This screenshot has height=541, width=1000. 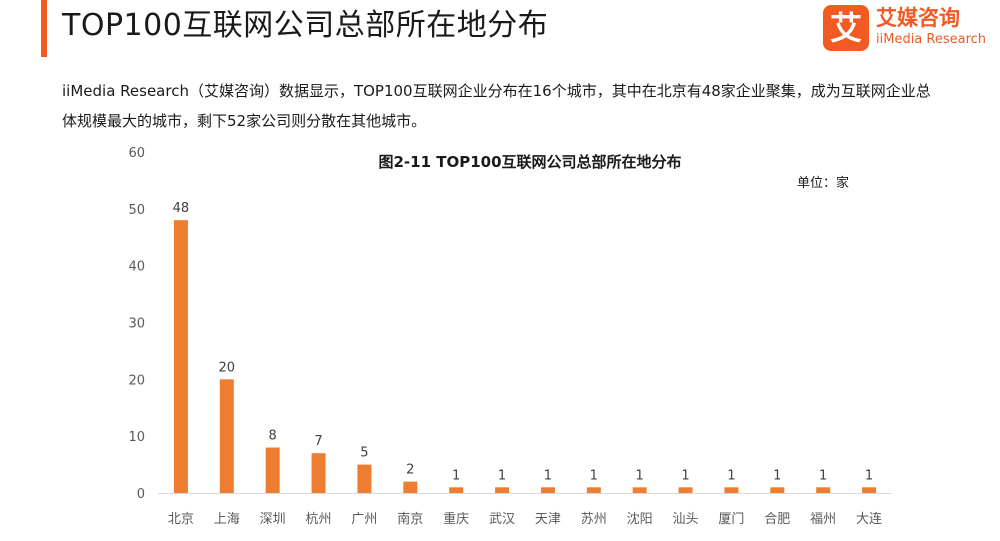 What do you see at coordinates (548, 519) in the screenshot?
I see `x-tick-label: 天津` at bounding box center [548, 519].